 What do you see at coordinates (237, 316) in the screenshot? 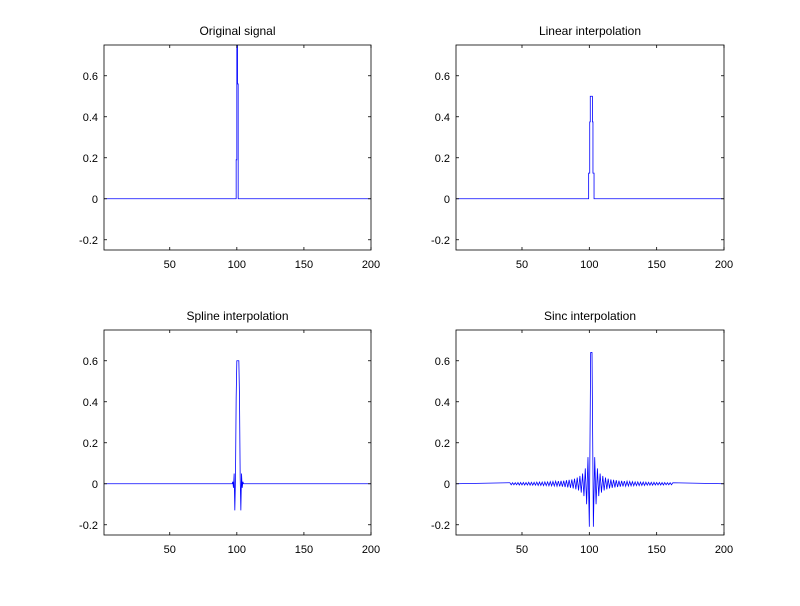
I see `subplot-title: Spline interpolation` at bounding box center [237, 316].